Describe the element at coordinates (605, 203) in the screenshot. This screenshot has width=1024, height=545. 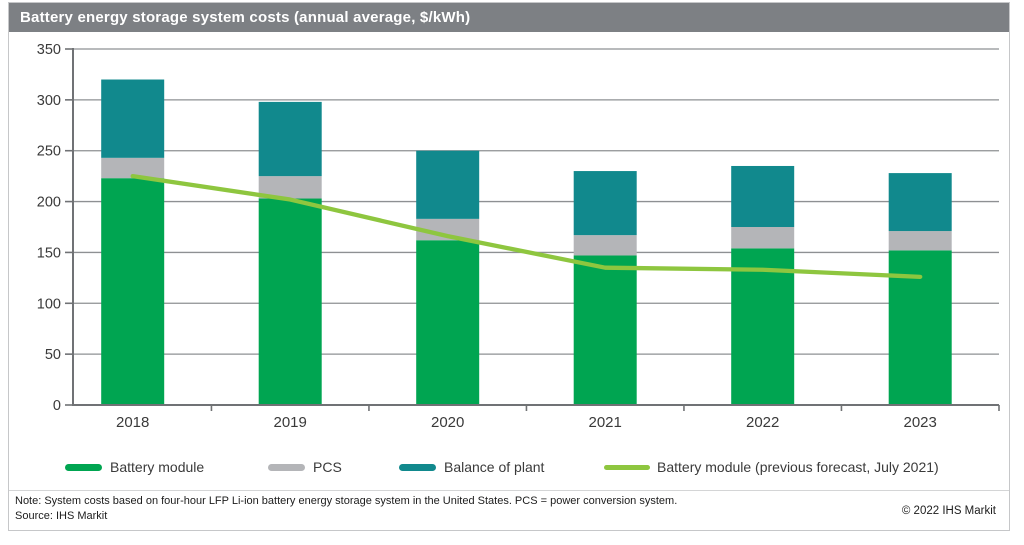
I see `bar-segment-balance-of-plant-2021` at that location.